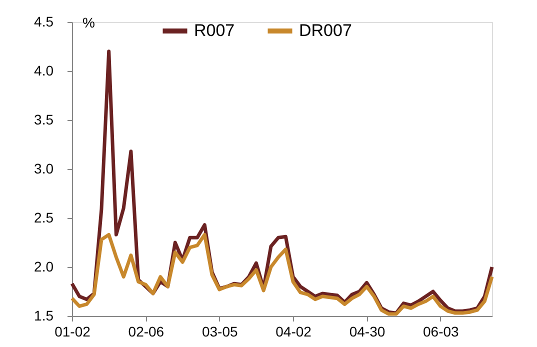  What do you see at coordinates (44, 168) in the screenshot?
I see `y-tick-label: 3.0` at bounding box center [44, 168].